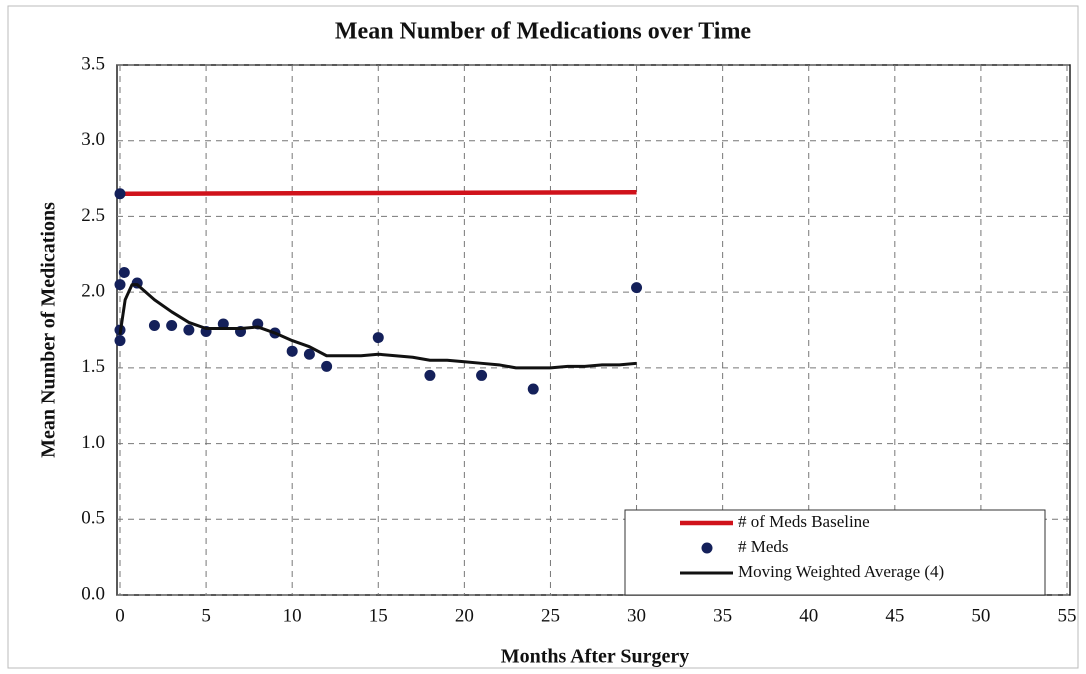  I want to click on x-tick-label: 10, so click(292, 615).